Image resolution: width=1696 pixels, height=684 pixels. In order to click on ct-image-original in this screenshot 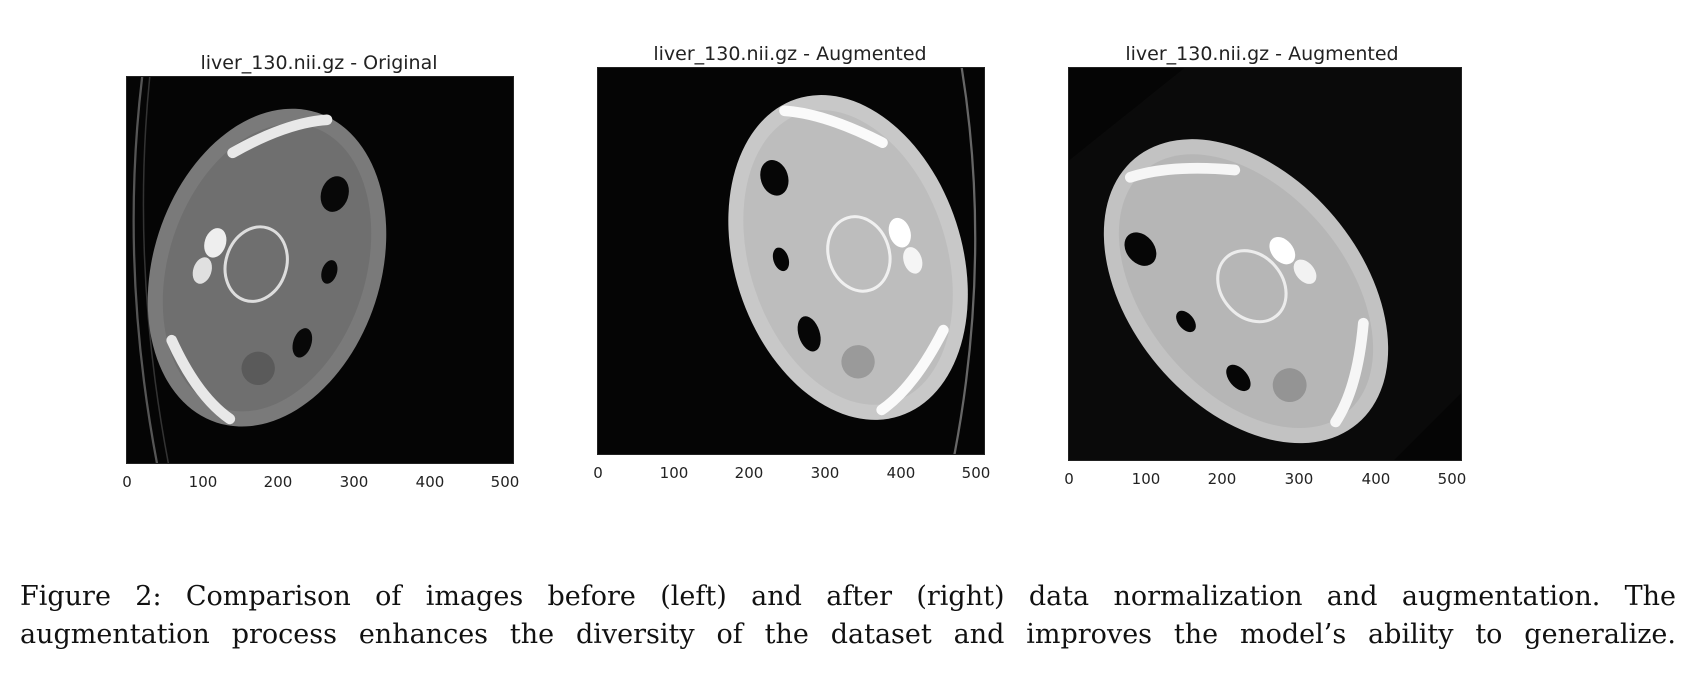, I will do `click(320, 270)`.